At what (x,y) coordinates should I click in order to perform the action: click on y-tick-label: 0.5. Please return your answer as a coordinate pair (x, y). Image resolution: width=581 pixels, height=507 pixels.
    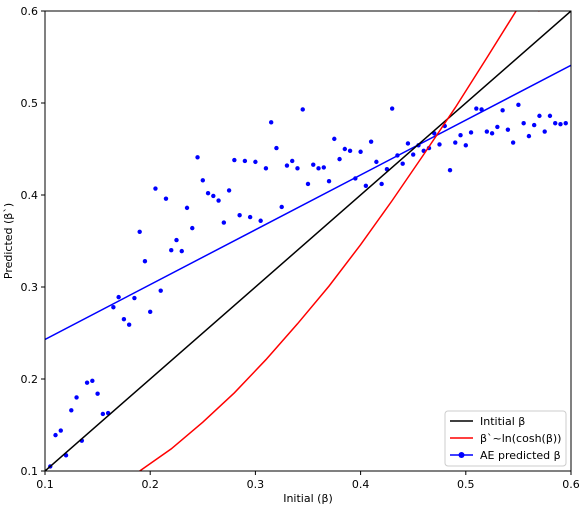
    Looking at the image, I should click on (30, 103).